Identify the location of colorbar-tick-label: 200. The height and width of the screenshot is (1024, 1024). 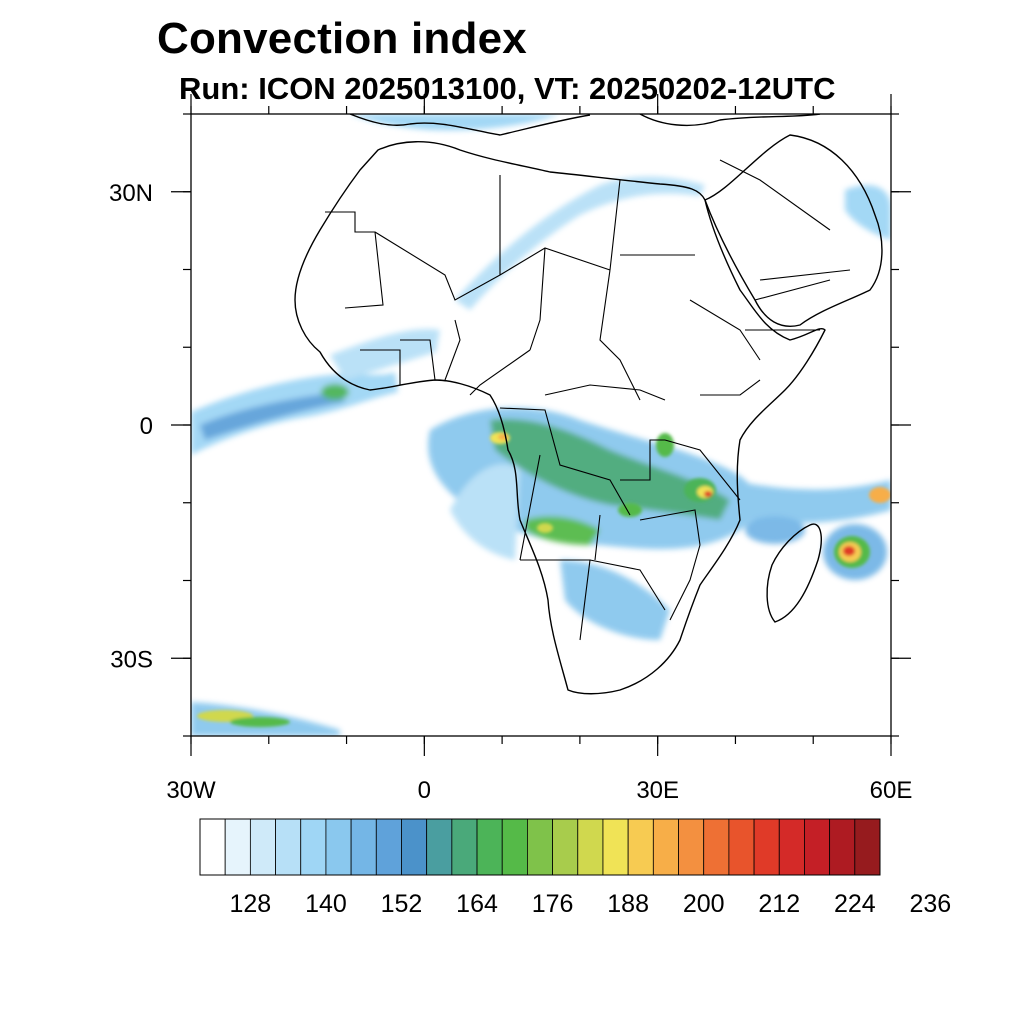
(704, 904).